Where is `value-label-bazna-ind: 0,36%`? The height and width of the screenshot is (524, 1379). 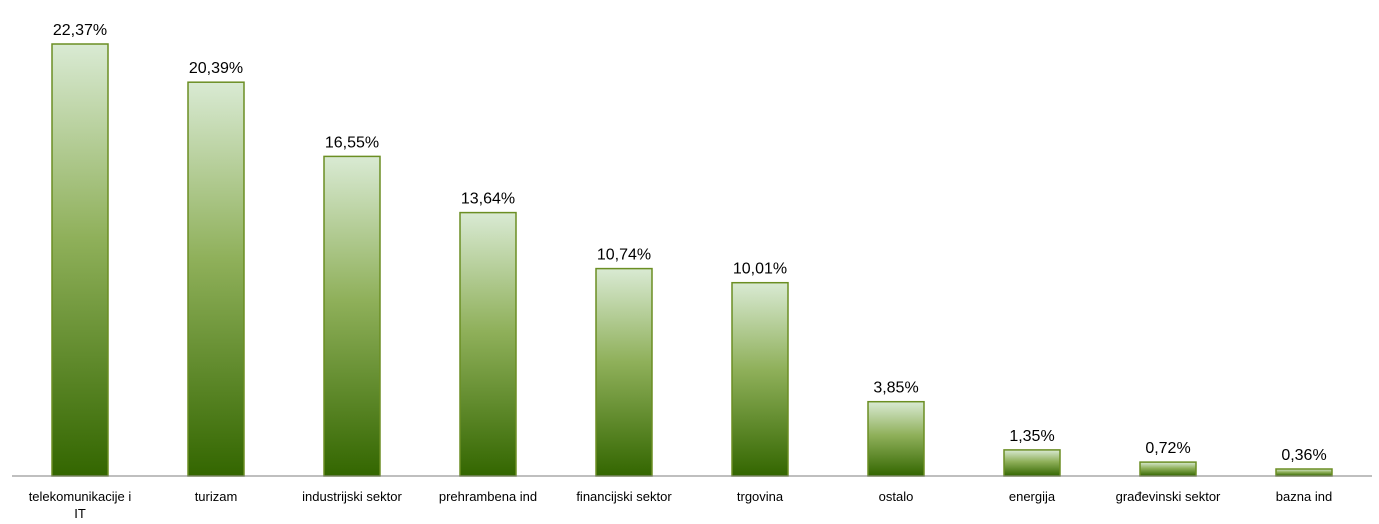
value-label-bazna-ind: 0,36% is located at coordinates (1303, 455).